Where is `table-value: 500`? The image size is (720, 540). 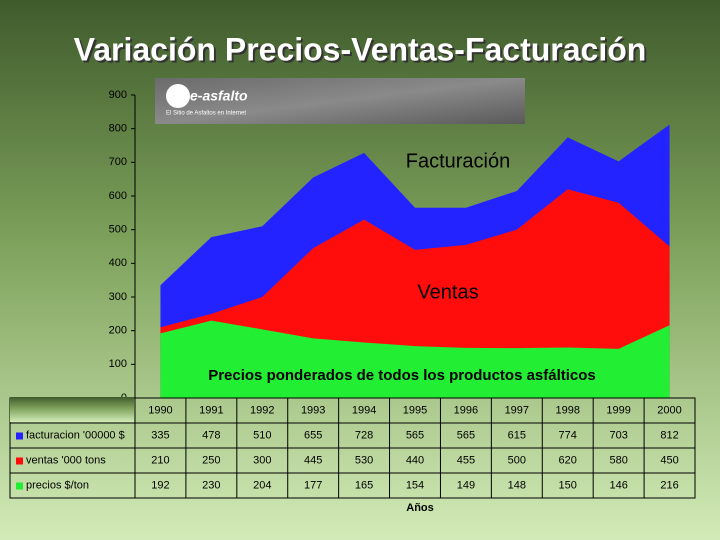
table-value: 500 is located at coordinates (517, 460).